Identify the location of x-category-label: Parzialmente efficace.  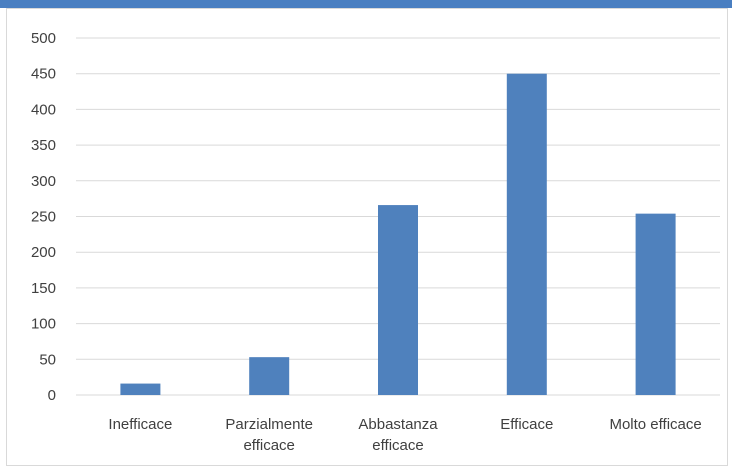
(269, 435).